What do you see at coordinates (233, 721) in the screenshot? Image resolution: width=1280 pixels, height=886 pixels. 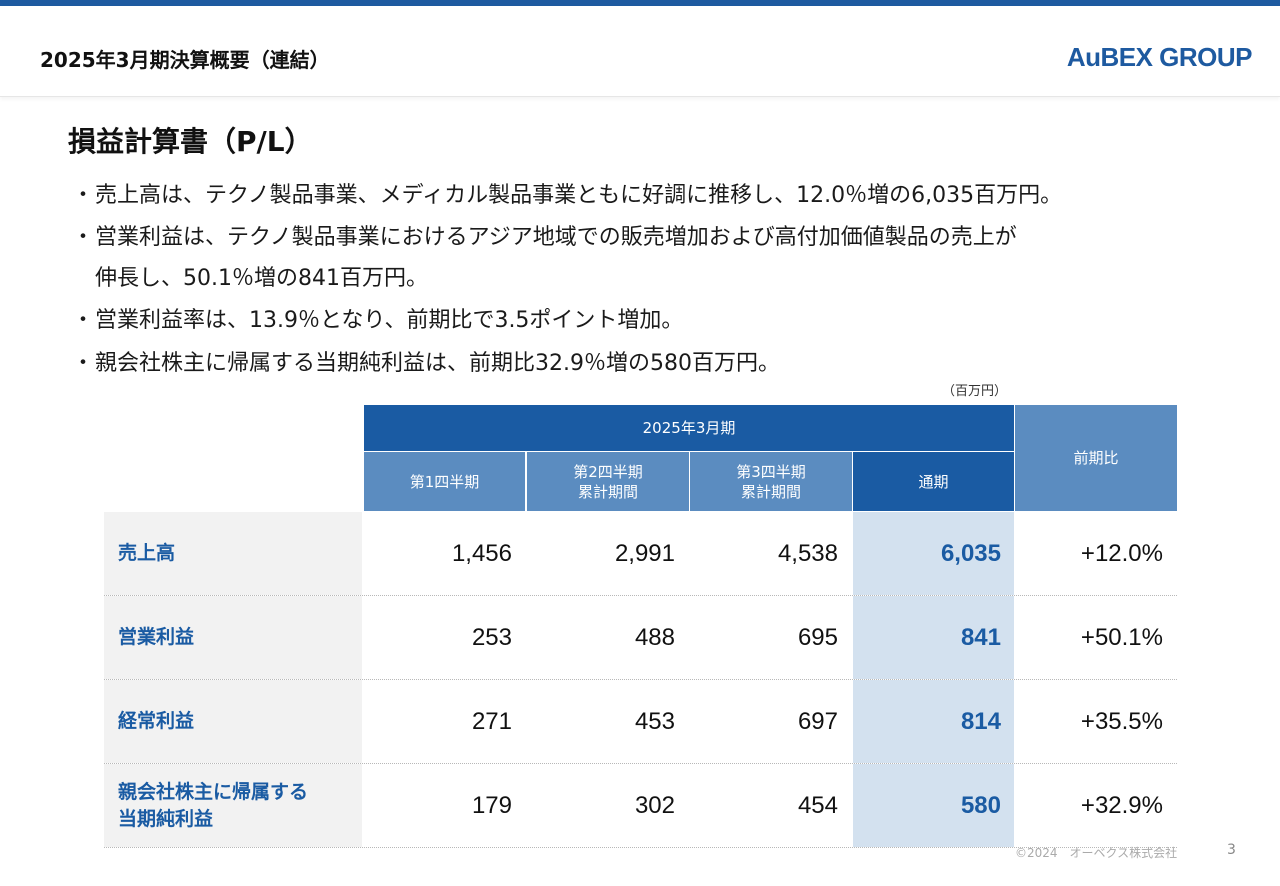 I see `row-label: 経常利益` at bounding box center [233, 721].